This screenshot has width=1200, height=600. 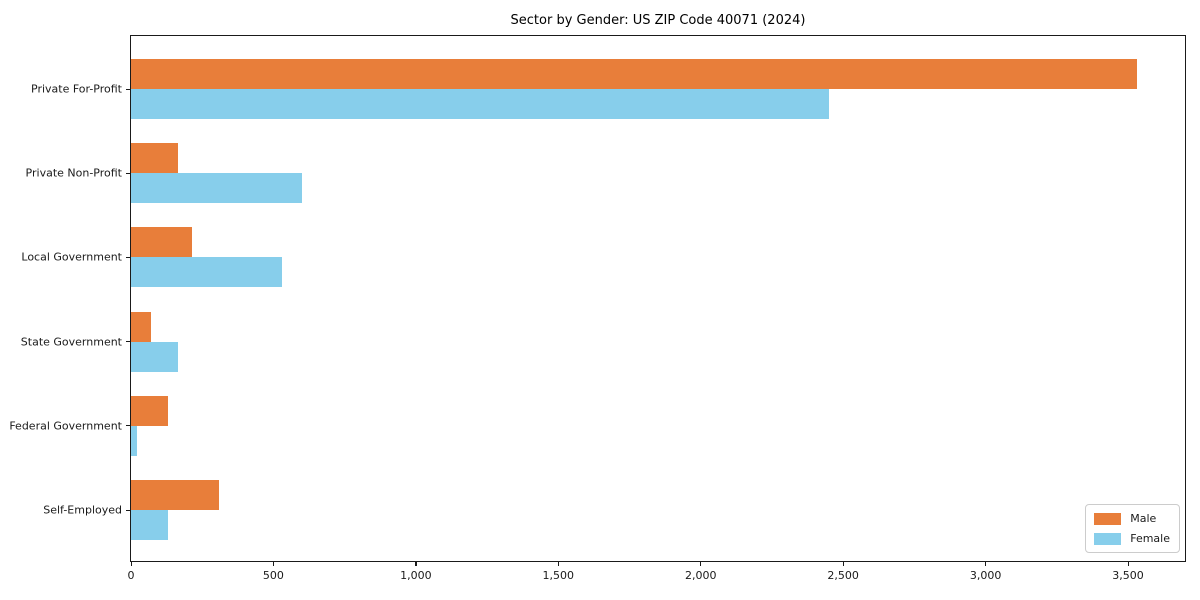 I want to click on y-axis-label-local-government: Local Government, so click(x=71, y=257).